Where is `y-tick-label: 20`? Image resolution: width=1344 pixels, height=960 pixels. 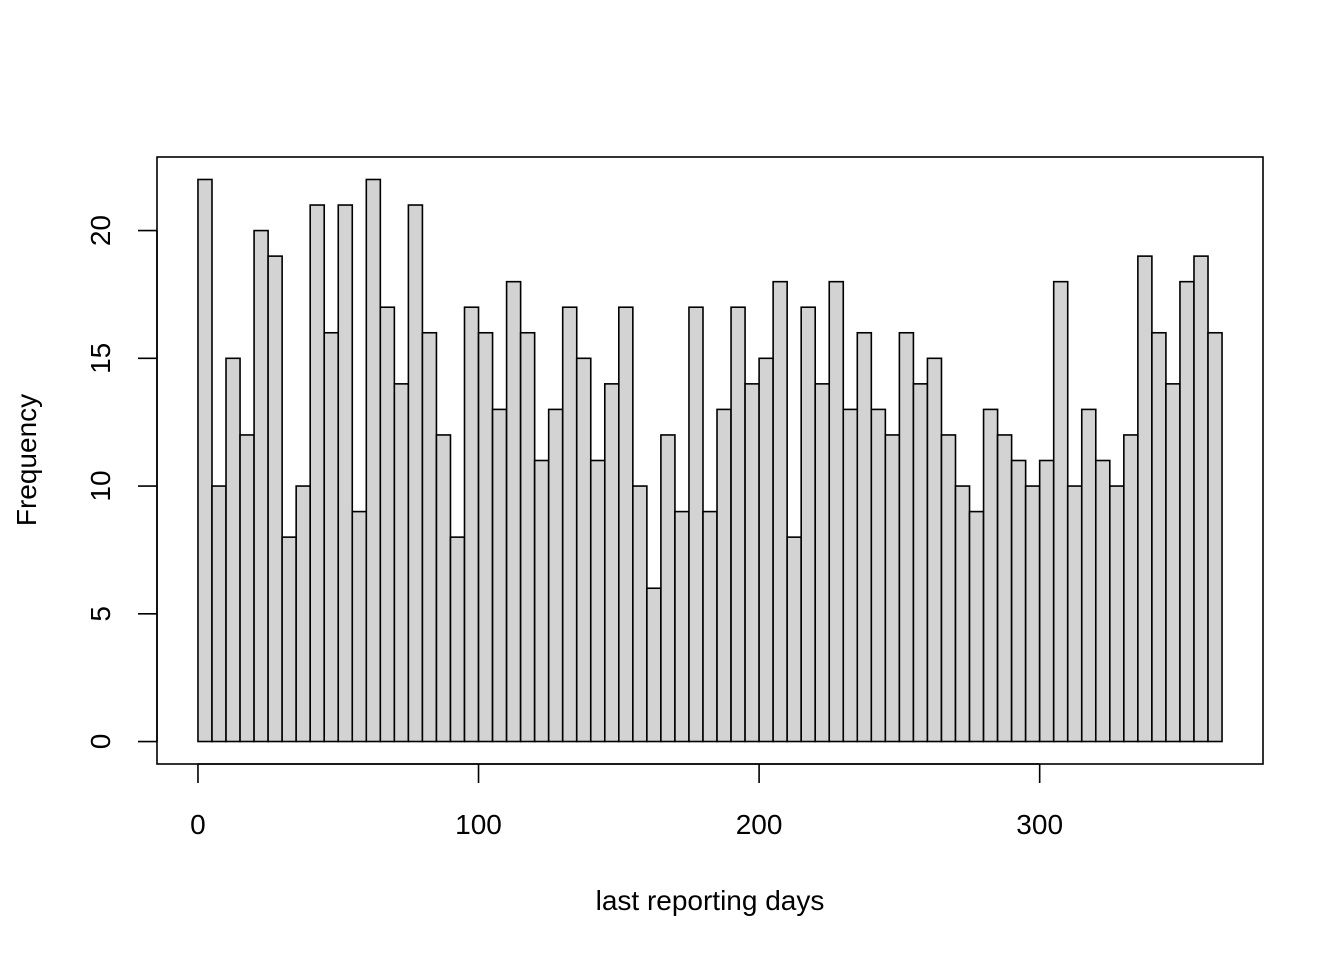
y-tick-label: 20 is located at coordinates (100, 230).